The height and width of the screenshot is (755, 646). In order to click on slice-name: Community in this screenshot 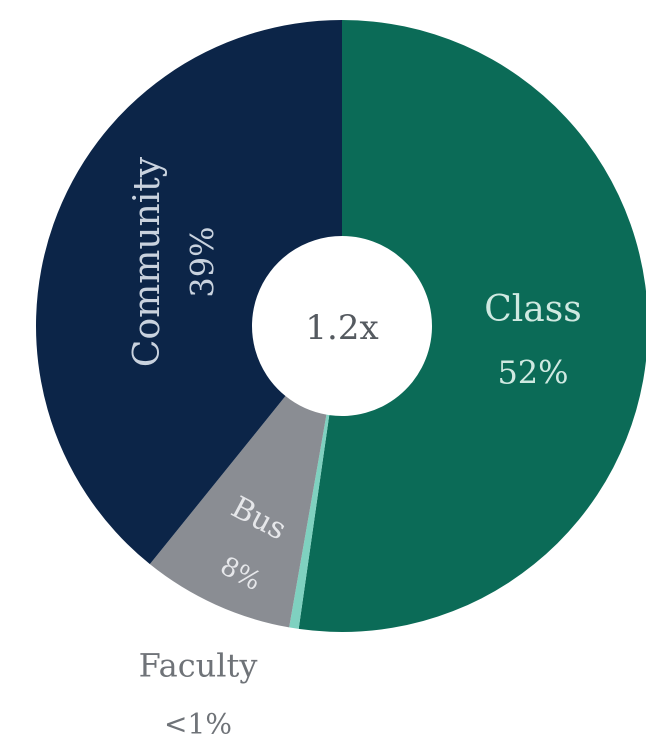, I will do `click(147, 261)`.